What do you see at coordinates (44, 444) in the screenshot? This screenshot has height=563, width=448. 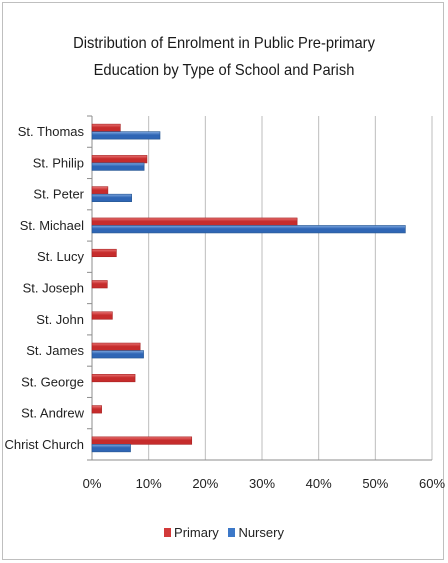 I see `y-category-label: Christ Church` at bounding box center [44, 444].